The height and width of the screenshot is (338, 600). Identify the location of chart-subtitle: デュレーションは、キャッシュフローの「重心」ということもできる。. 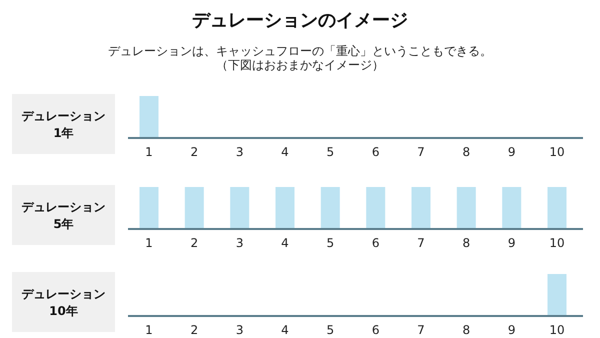
(300, 51).